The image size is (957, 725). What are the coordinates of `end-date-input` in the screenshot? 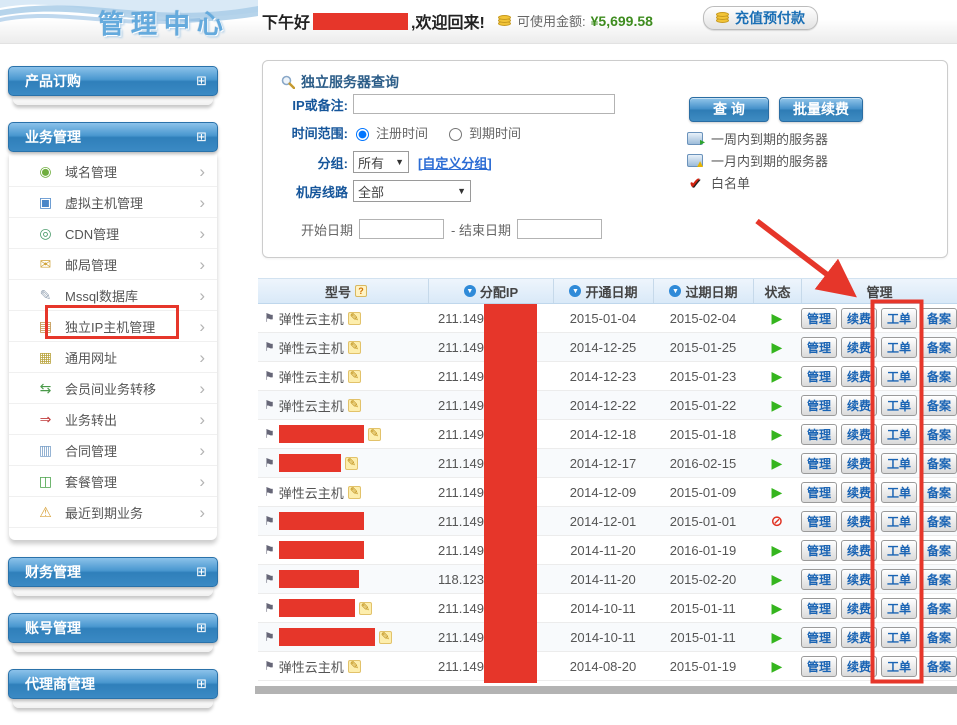 It's located at (559, 229).